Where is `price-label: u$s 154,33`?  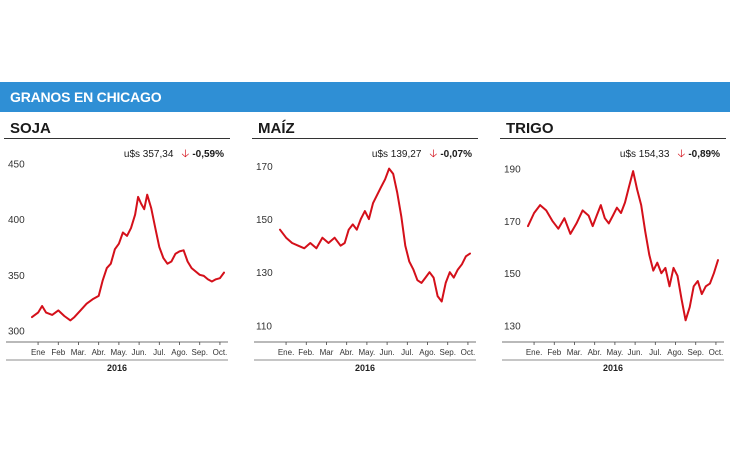
price-label: u$s 154,33 is located at coordinates (644, 154).